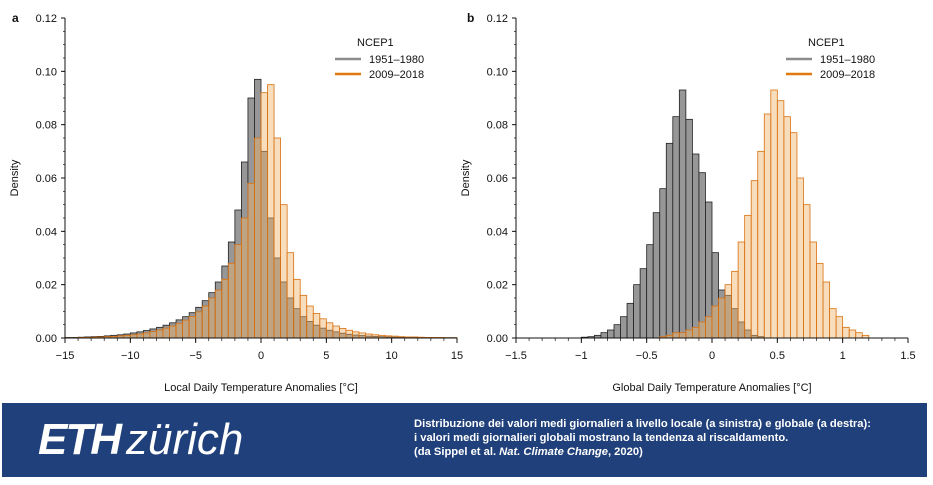 This screenshot has height=485, width=933. Describe the element at coordinates (396, 75) in the screenshot. I see `legend-entry: 2009–2018` at that location.